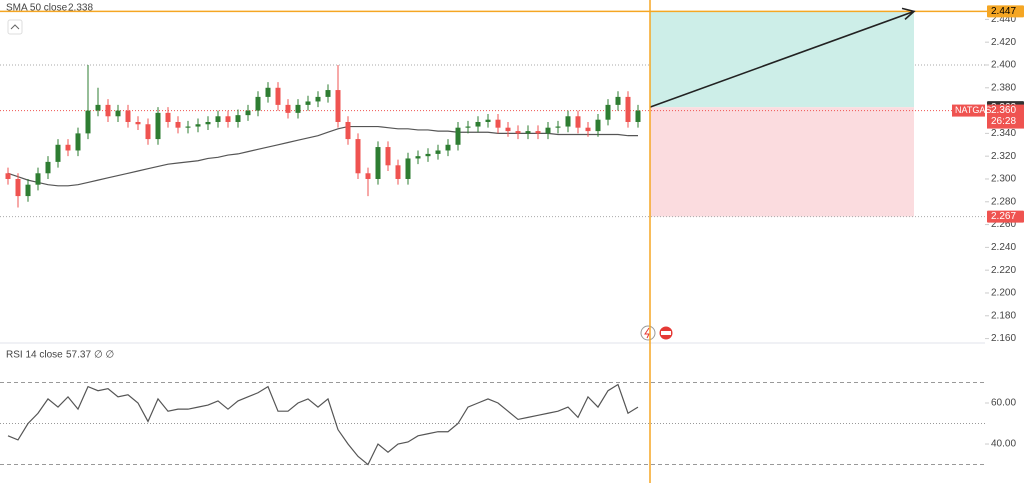 Image resolution: width=1024 pixels, height=483 pixels. I want to click on y-tick-label: 40.00, so click(1003, 444).